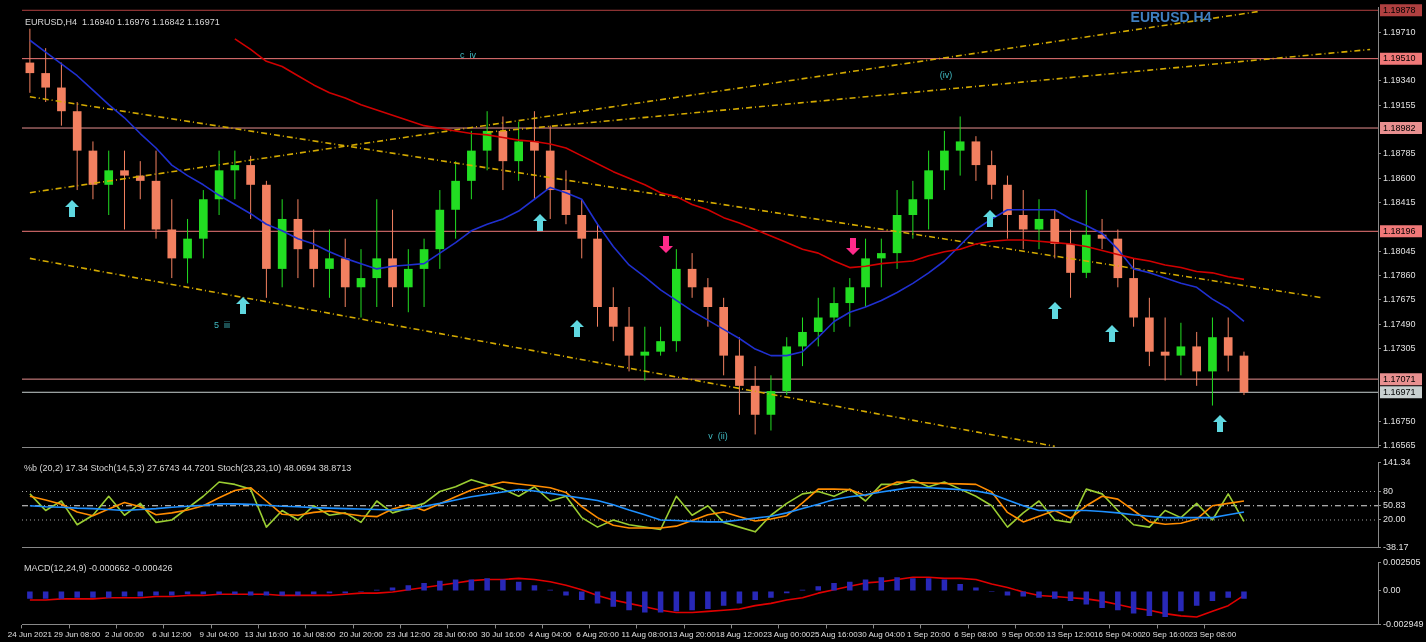 Image resolution: width=1426 pixels, height=642 pixels. What do you see at coordinates (77, 635) in the screenshot?
I see `x-tick-label: 29 Jun 08:00` at bounding box center [77, 635].